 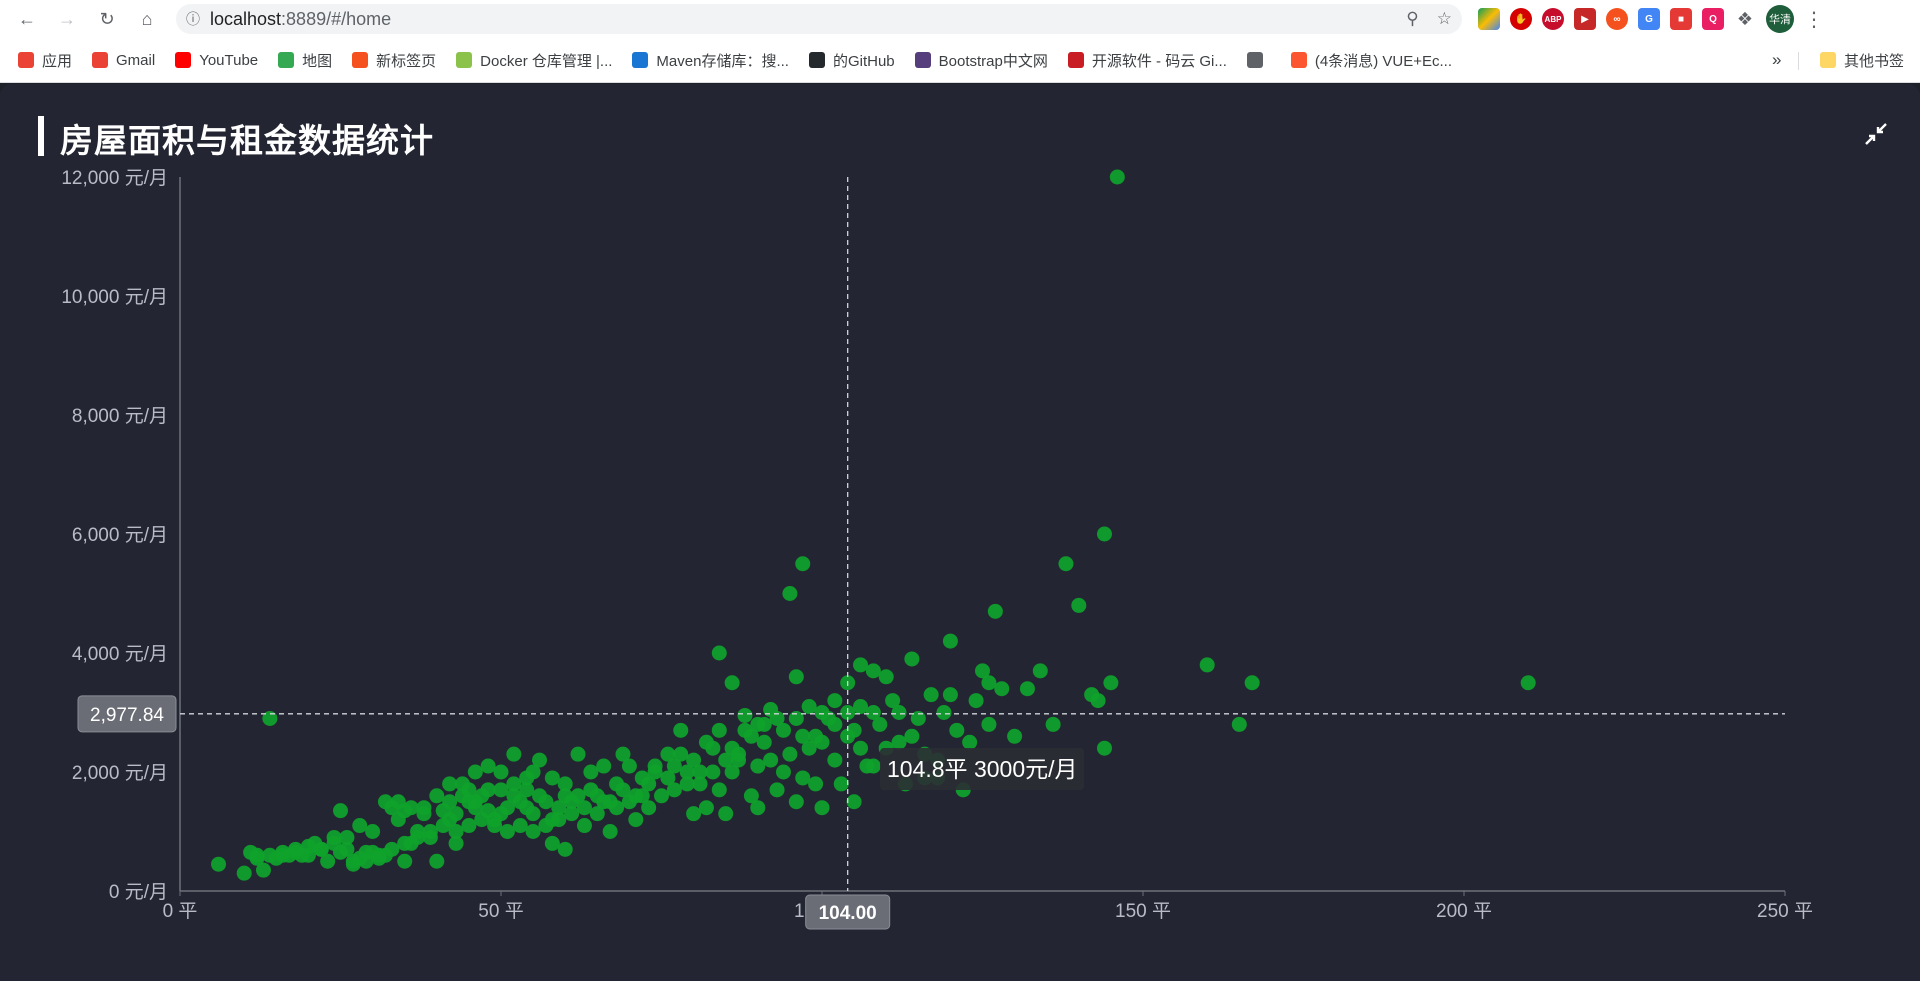 I want to click on bookmark-item: Bootstrap中文网, so click(x=981, y=60).